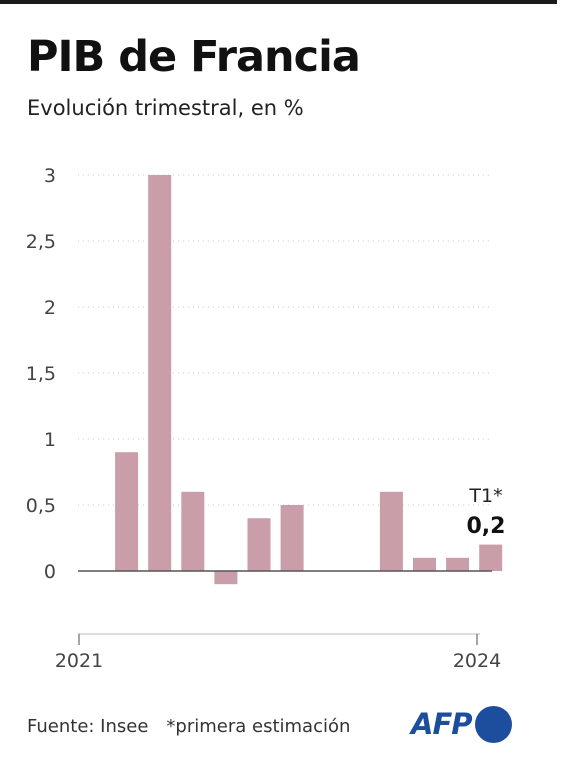 This screenshot has height=768, width=561. I want to click on y-tick-label: 1, so click(50, 440).